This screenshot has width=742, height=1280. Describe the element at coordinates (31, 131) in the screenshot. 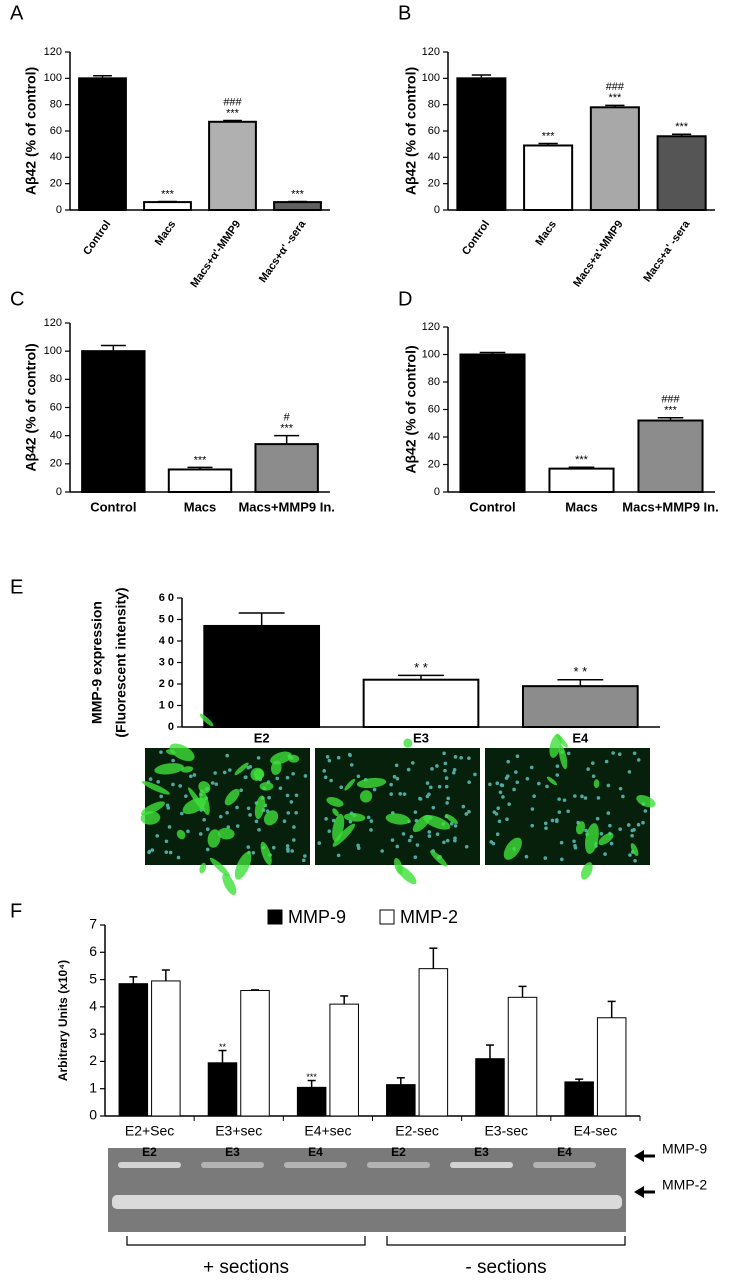

I see `y-axis-label: Aβ42 (% of control)` at that location.